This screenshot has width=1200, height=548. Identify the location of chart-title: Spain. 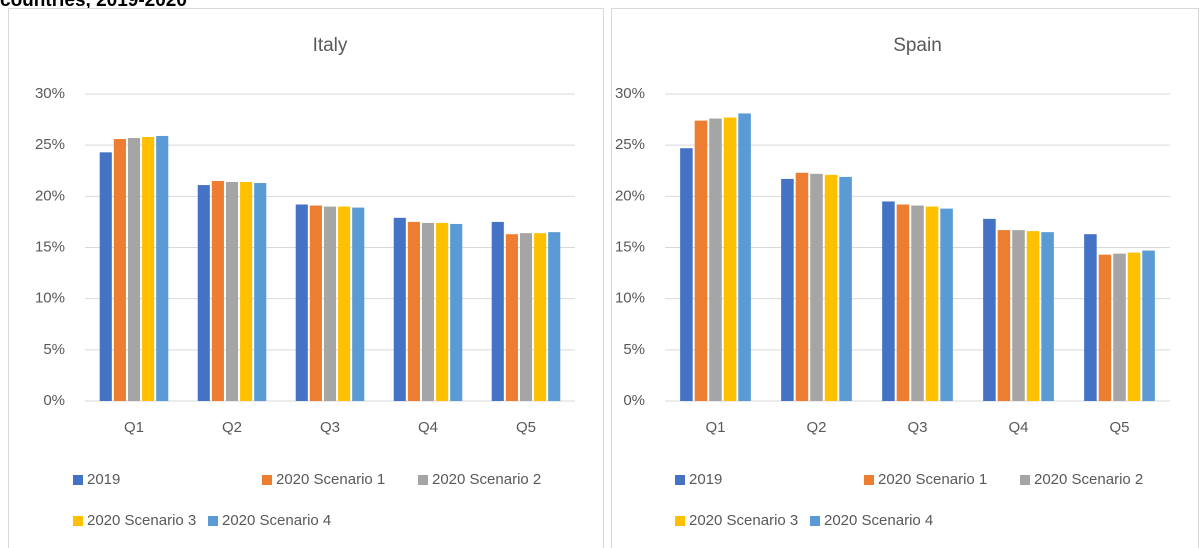
(917, 45).